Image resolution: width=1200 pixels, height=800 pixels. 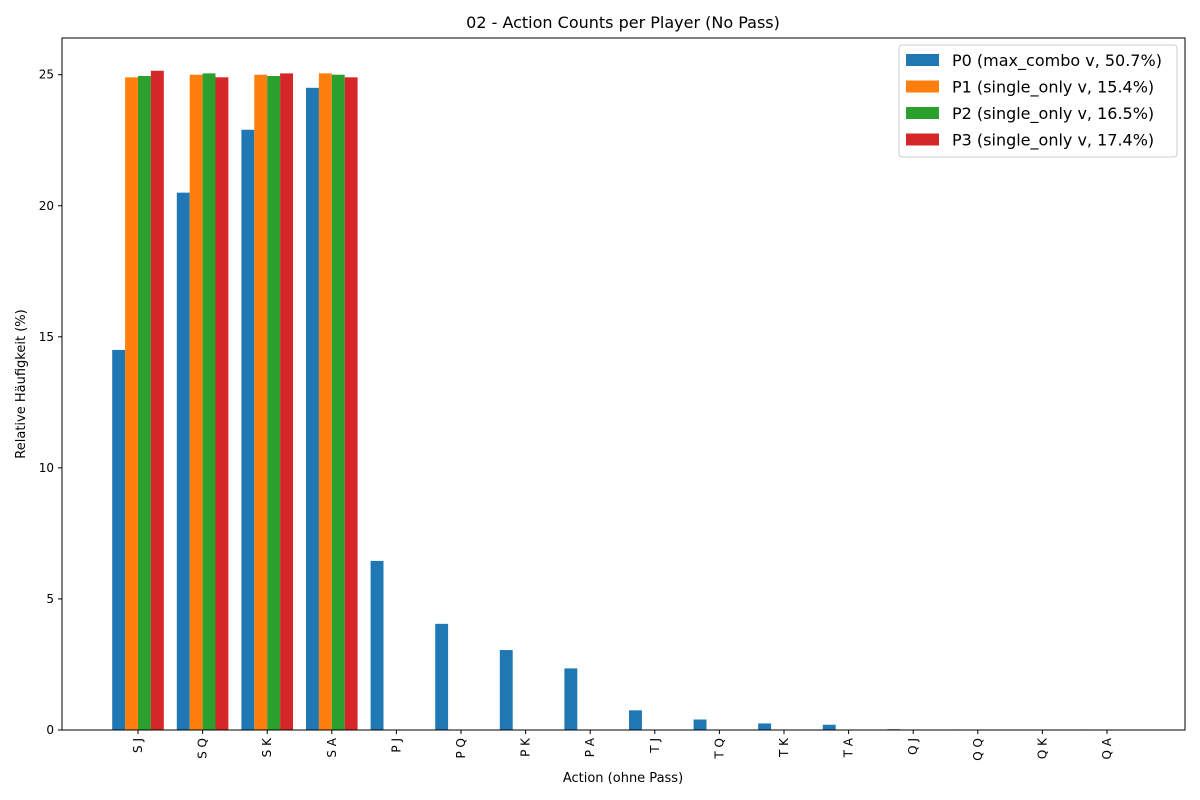 I want to click on bar-p0-sk, so click(x=248, y=430).